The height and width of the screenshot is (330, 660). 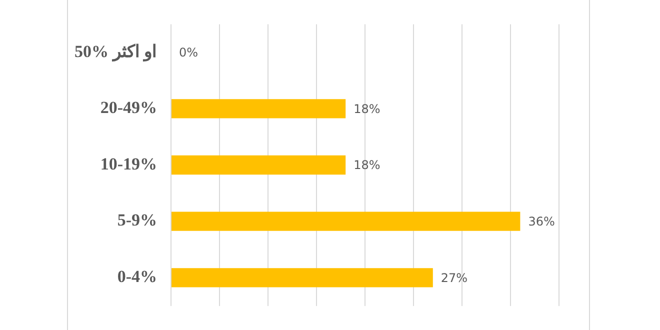 What do you see at coordinates (128, 108) in the screenshot?
I see `y-tick-label: 20-49%` at bounding box center [128, 108].